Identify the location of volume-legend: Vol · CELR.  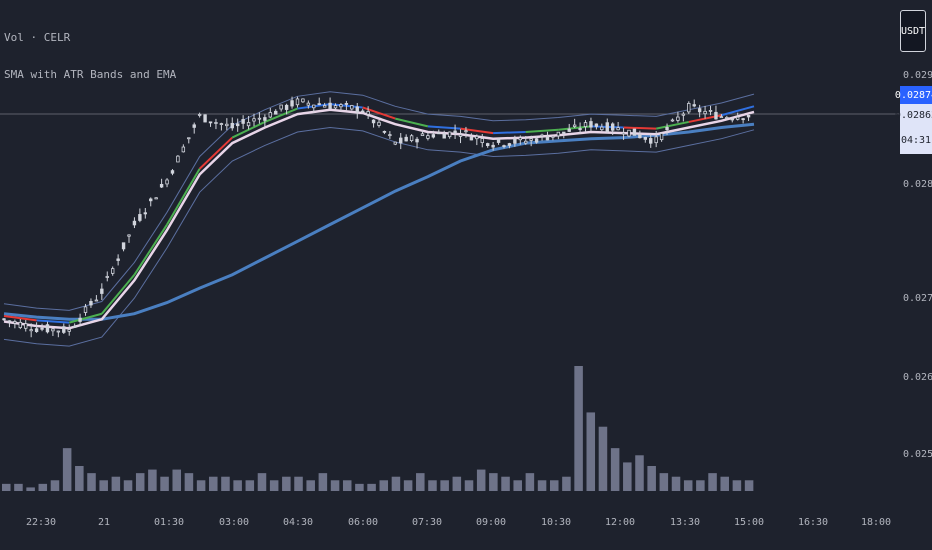
(37, 37).